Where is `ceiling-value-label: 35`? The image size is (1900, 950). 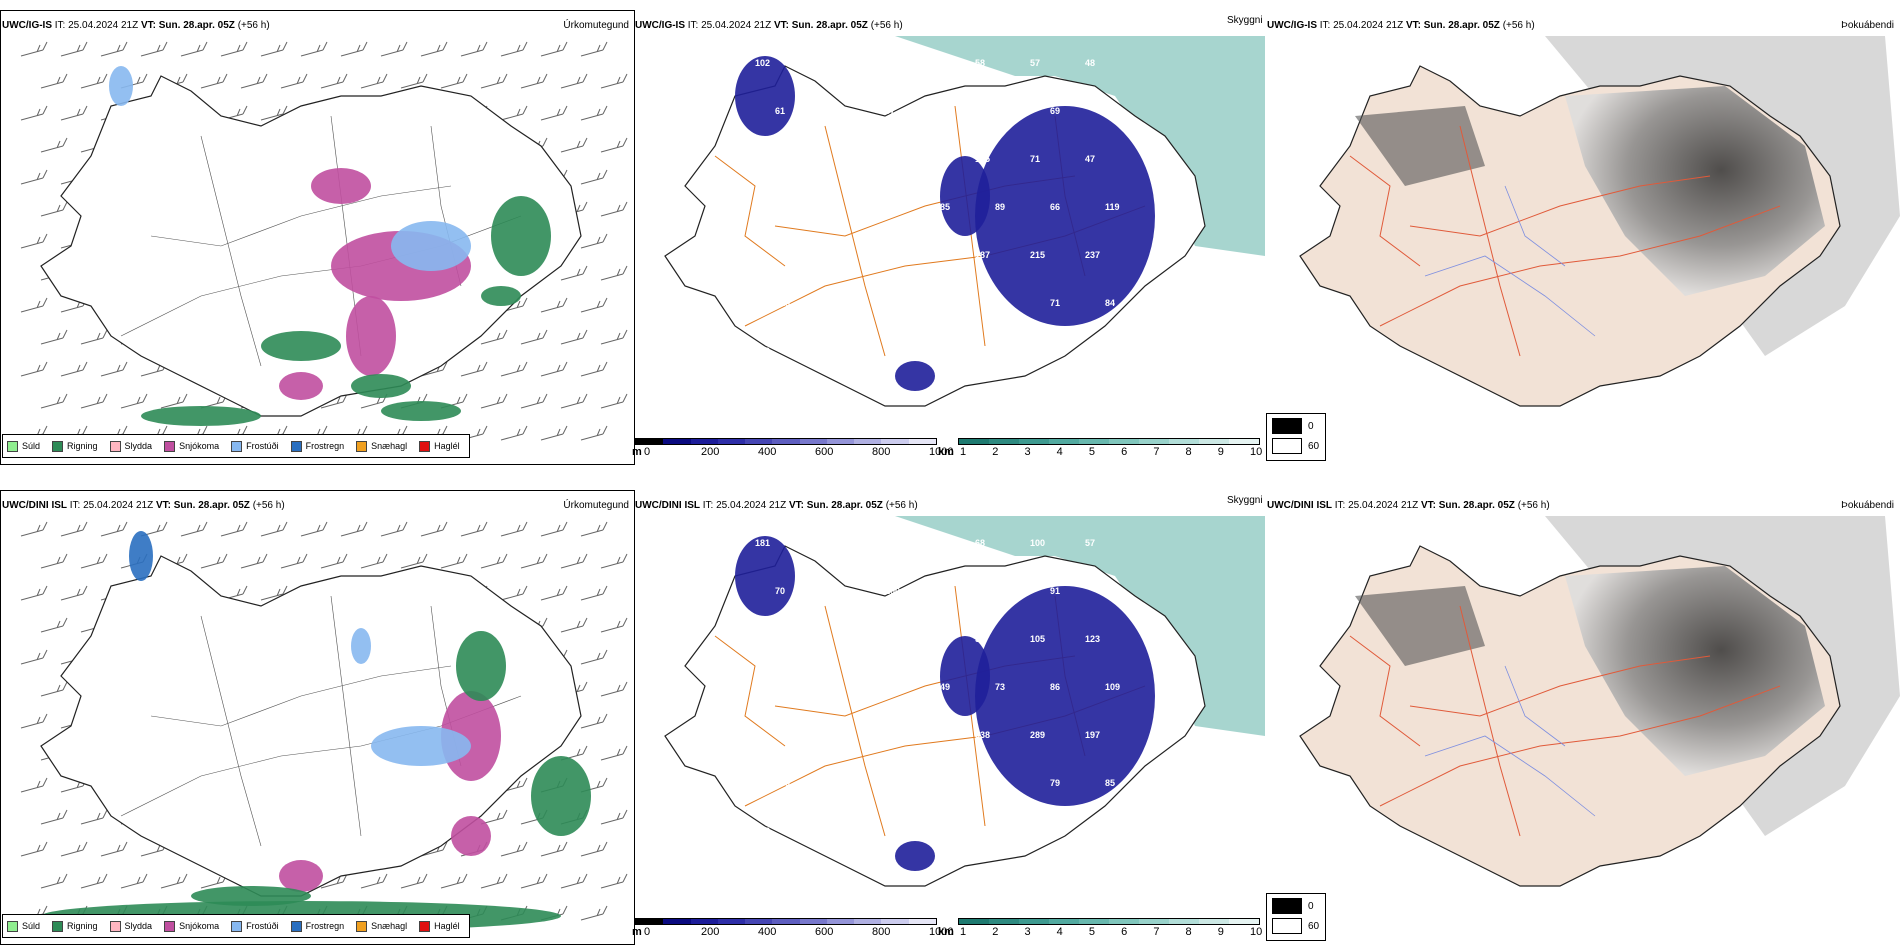
ceiling-value-label: 35 is located at coordinates (870, 255).